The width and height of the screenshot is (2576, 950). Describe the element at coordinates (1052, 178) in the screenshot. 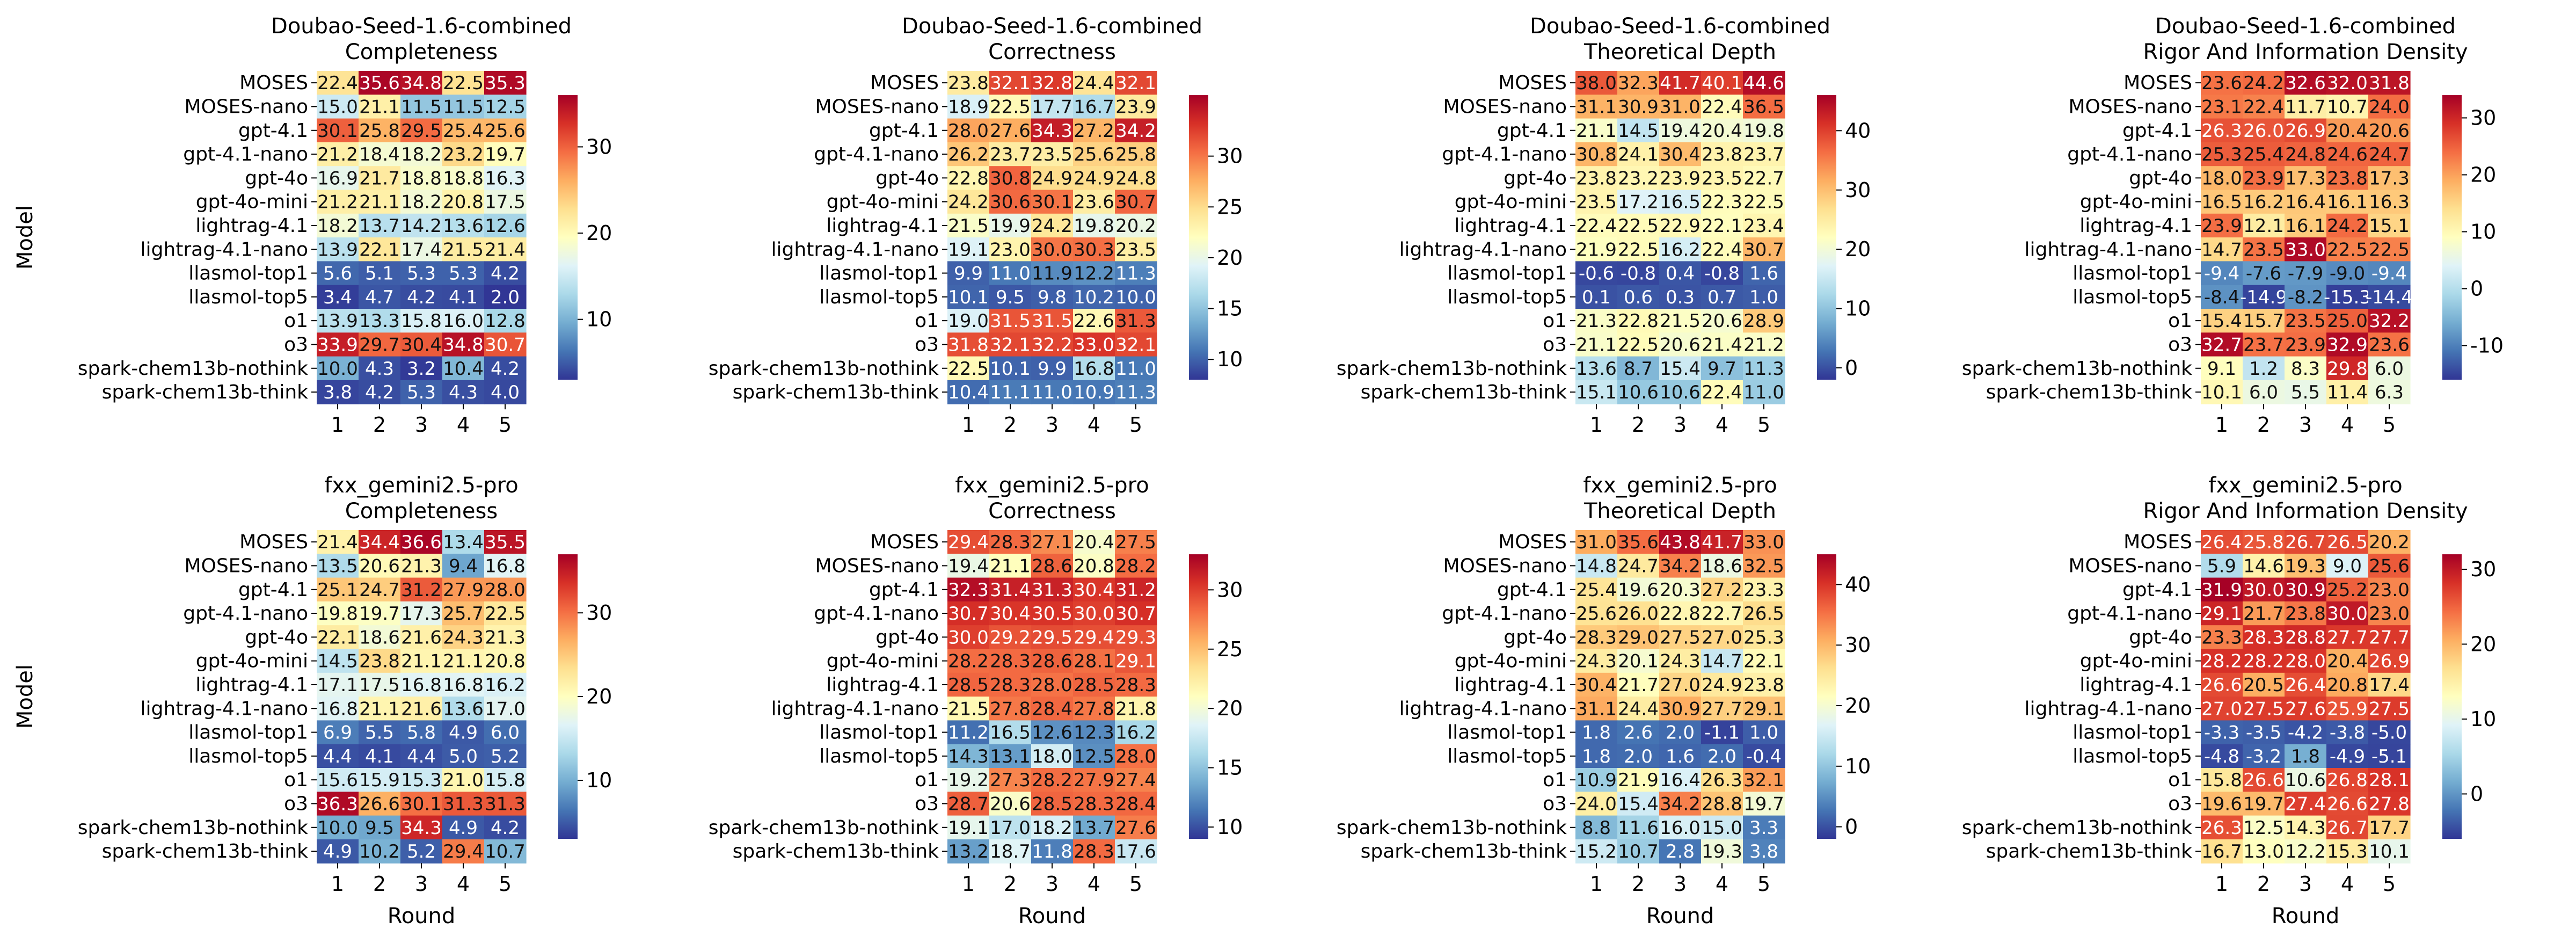

I see `cell-value-label: 24.9` at that location.